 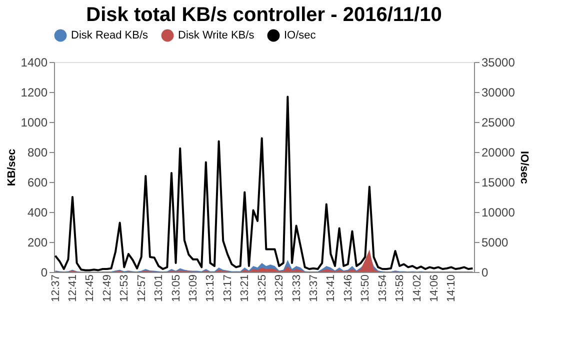 I want to click on x-tick-label: 13:58, so click(x=400, y=288).